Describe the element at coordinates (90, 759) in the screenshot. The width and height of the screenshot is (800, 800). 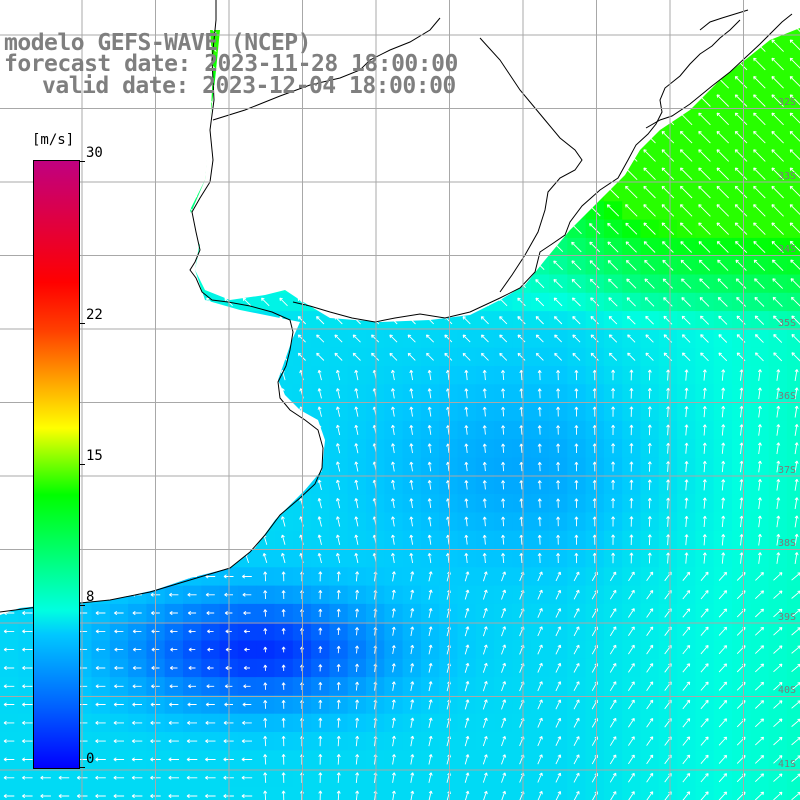
I see `colorbar-tick-label: 0` at that location.